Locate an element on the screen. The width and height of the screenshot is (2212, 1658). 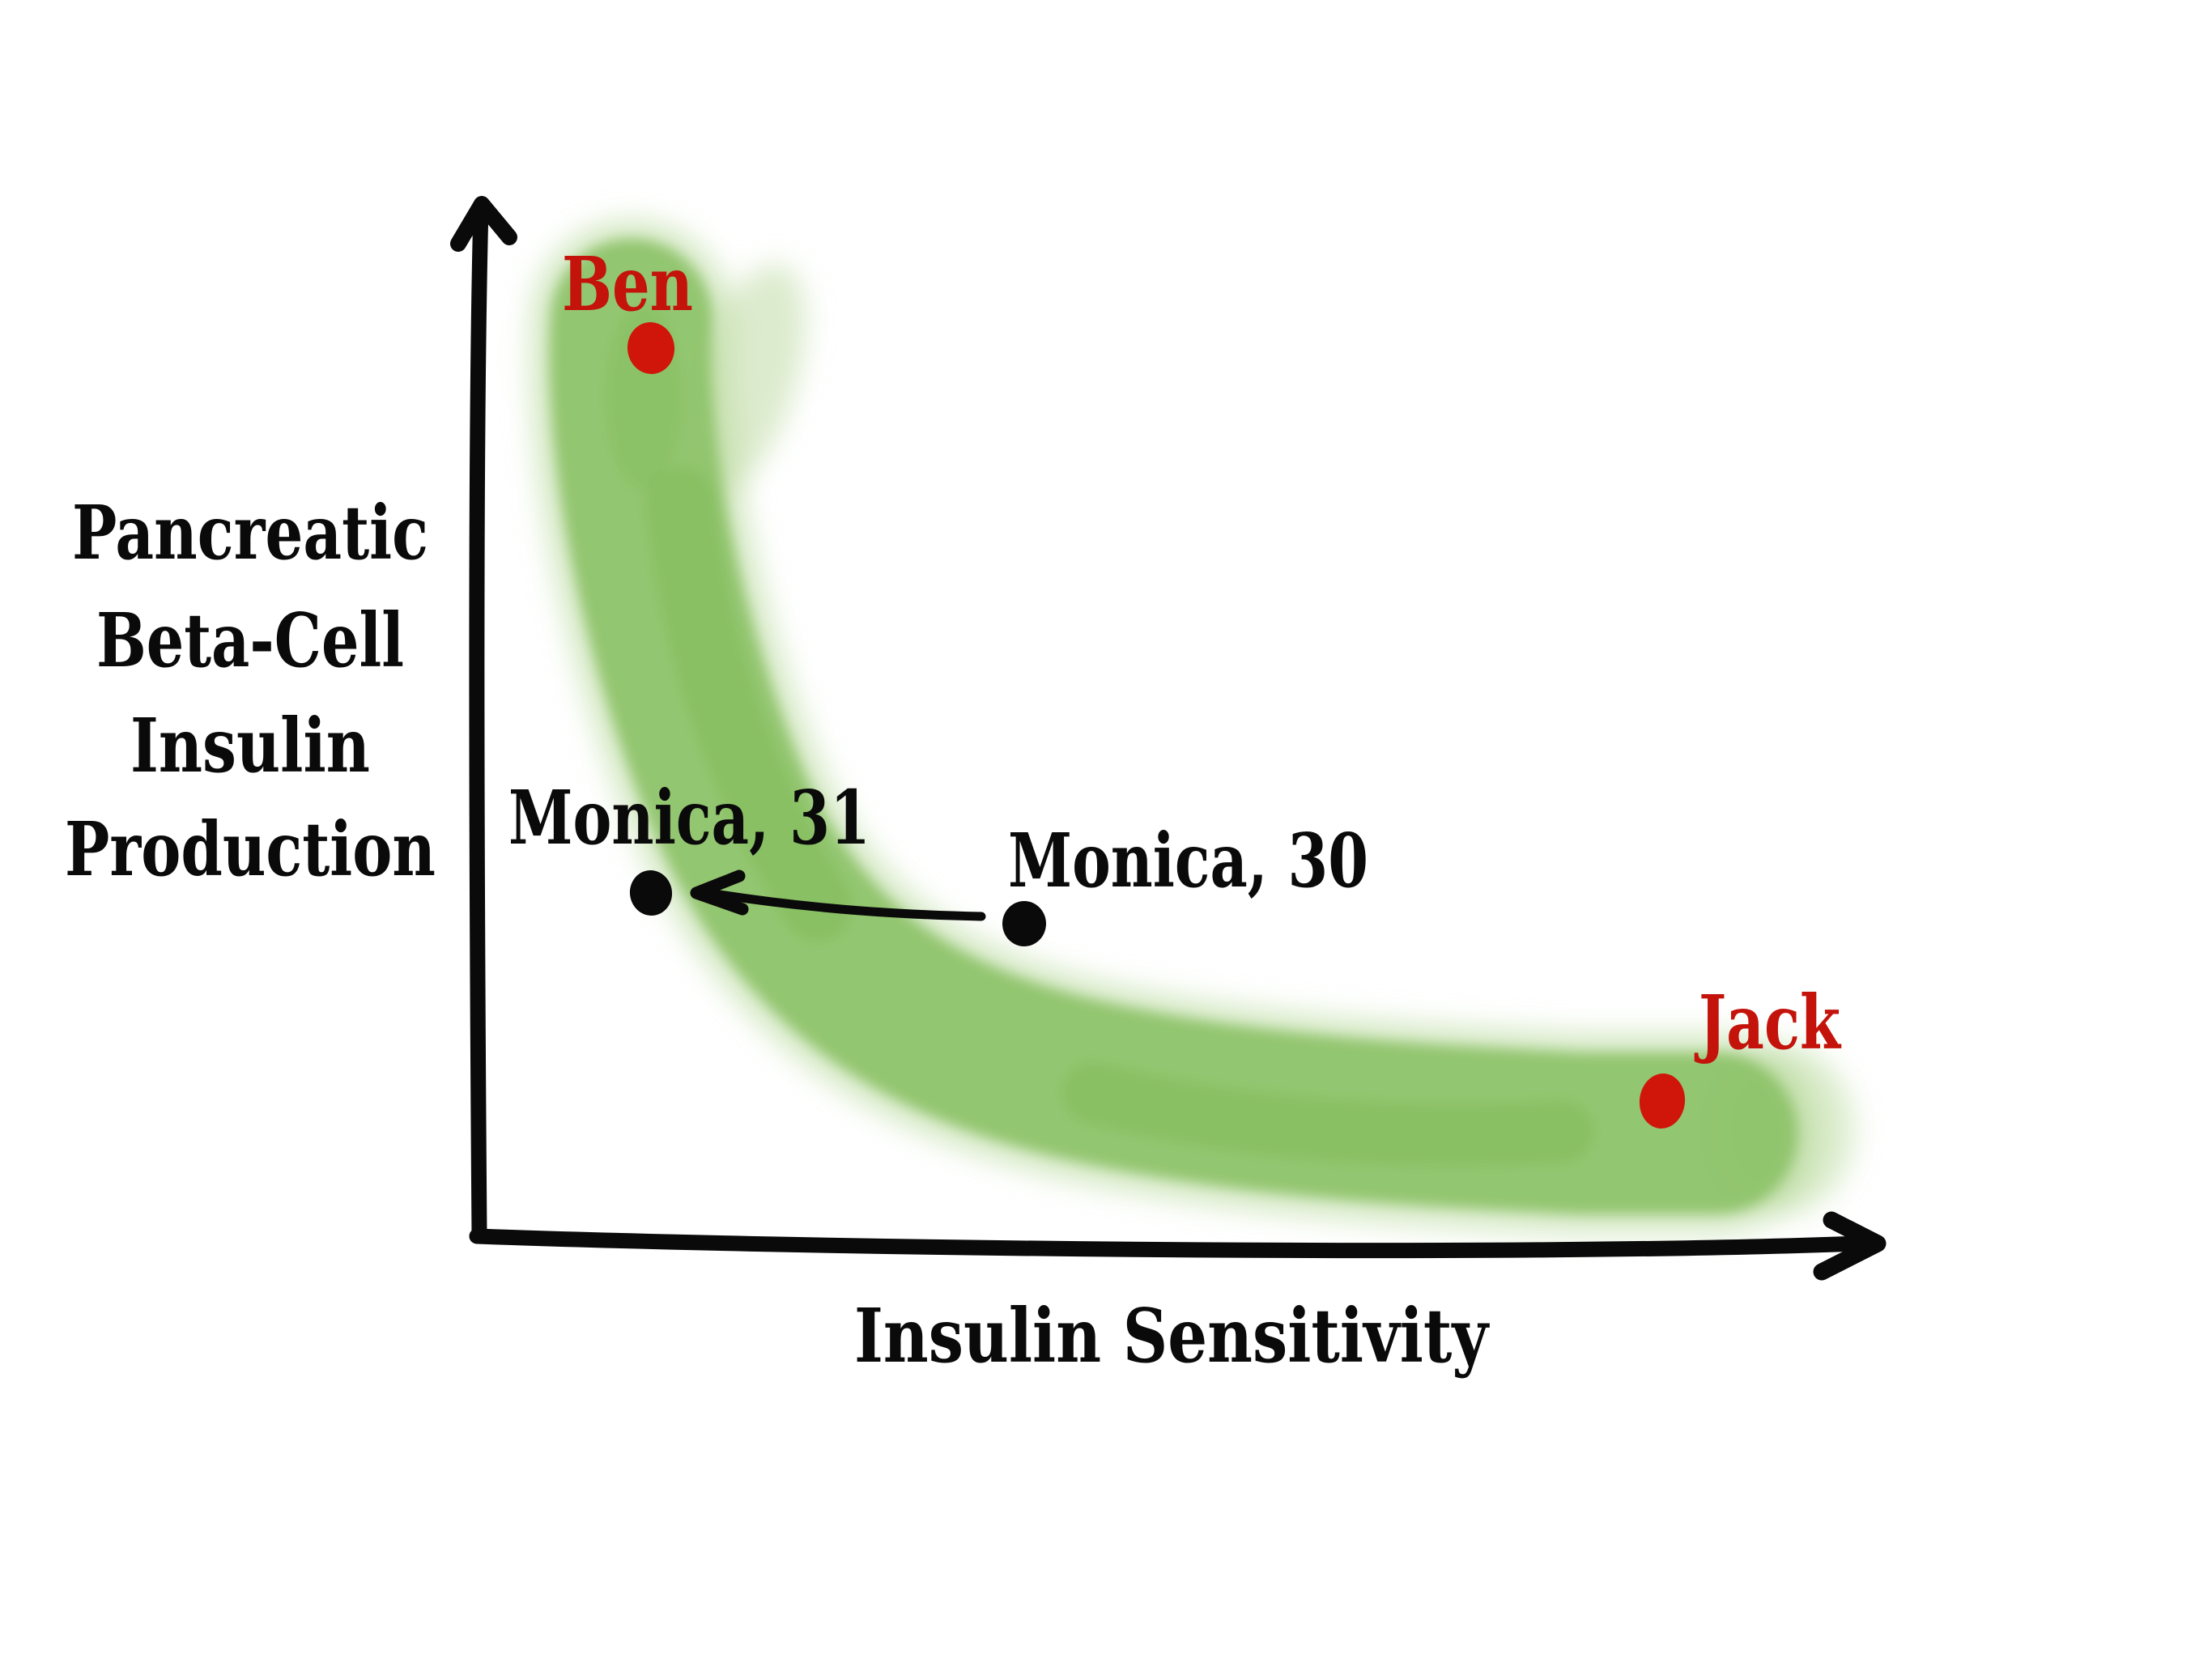
shift-arrow-head-icon is located at coordinates (720, 892).